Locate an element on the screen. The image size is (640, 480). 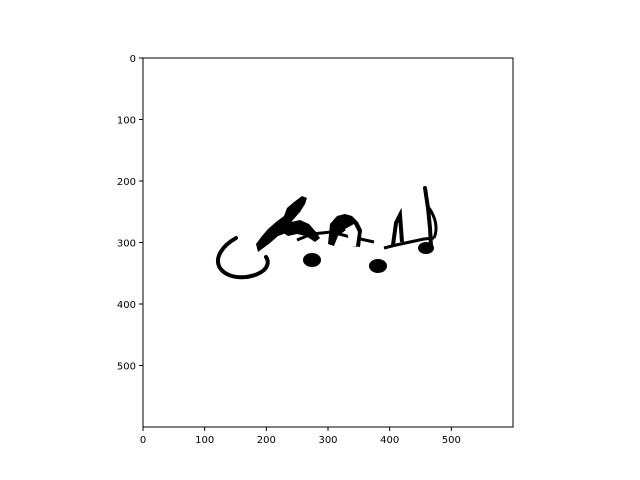
y-tick-label: 200 is located at coordinates (126, 182).